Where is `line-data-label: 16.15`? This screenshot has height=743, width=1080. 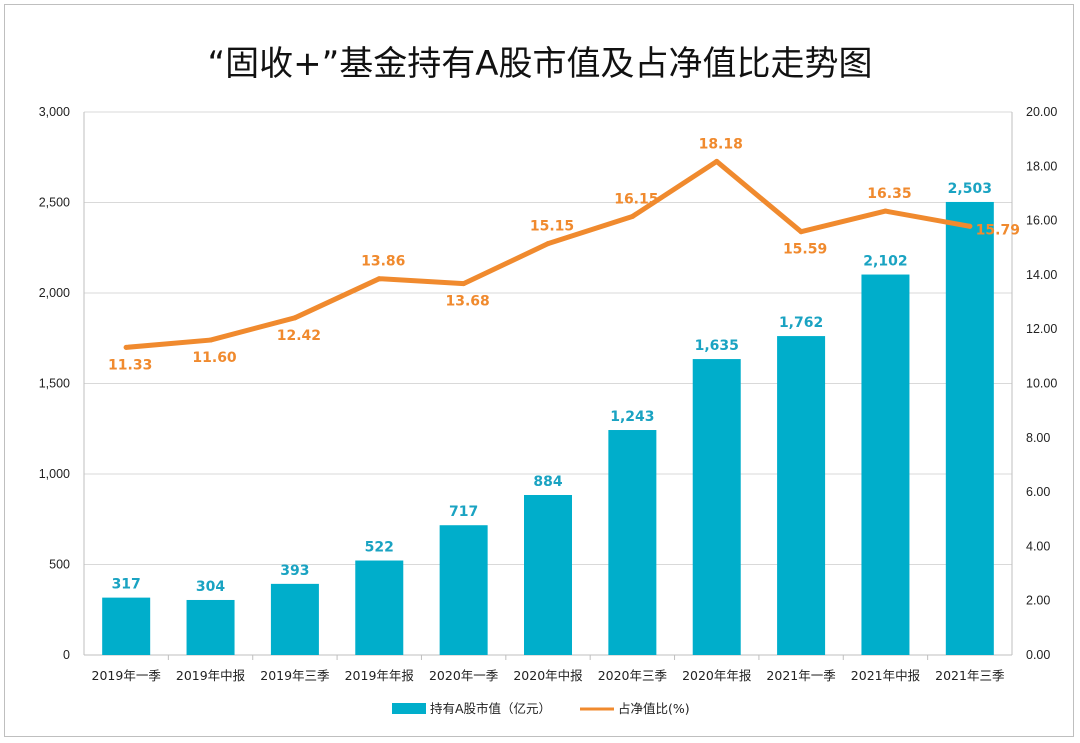
line-data-label: 16.15 is located at coordinates (636, 200).